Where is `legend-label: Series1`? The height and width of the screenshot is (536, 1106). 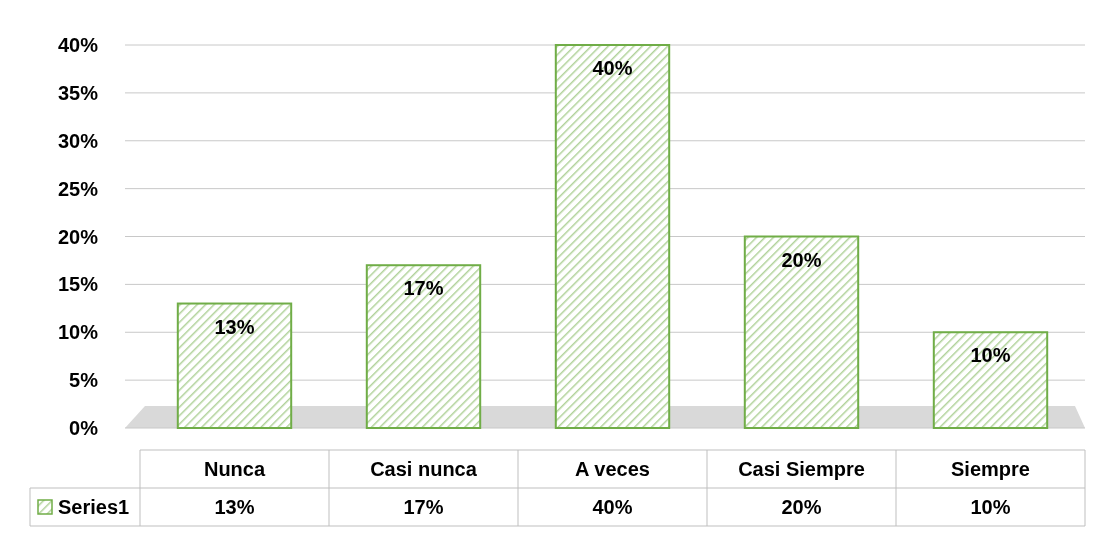 legend-label: Series1 is located at coordinates (94, 507).